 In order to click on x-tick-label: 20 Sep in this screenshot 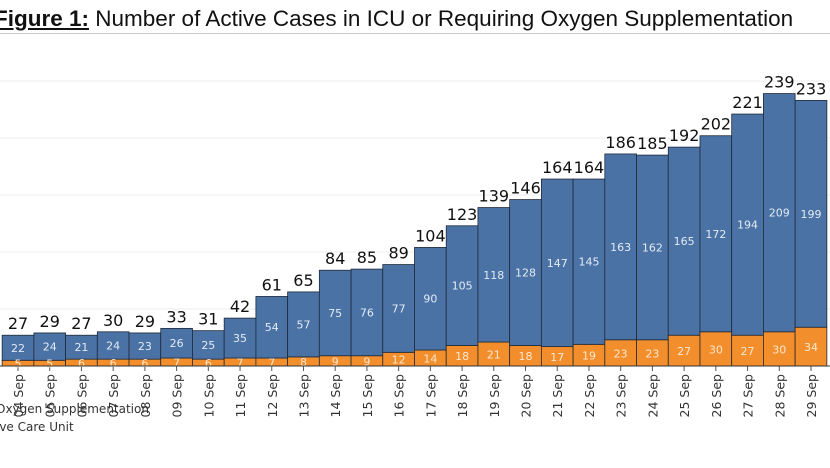, I will do `click(526, 396)`.